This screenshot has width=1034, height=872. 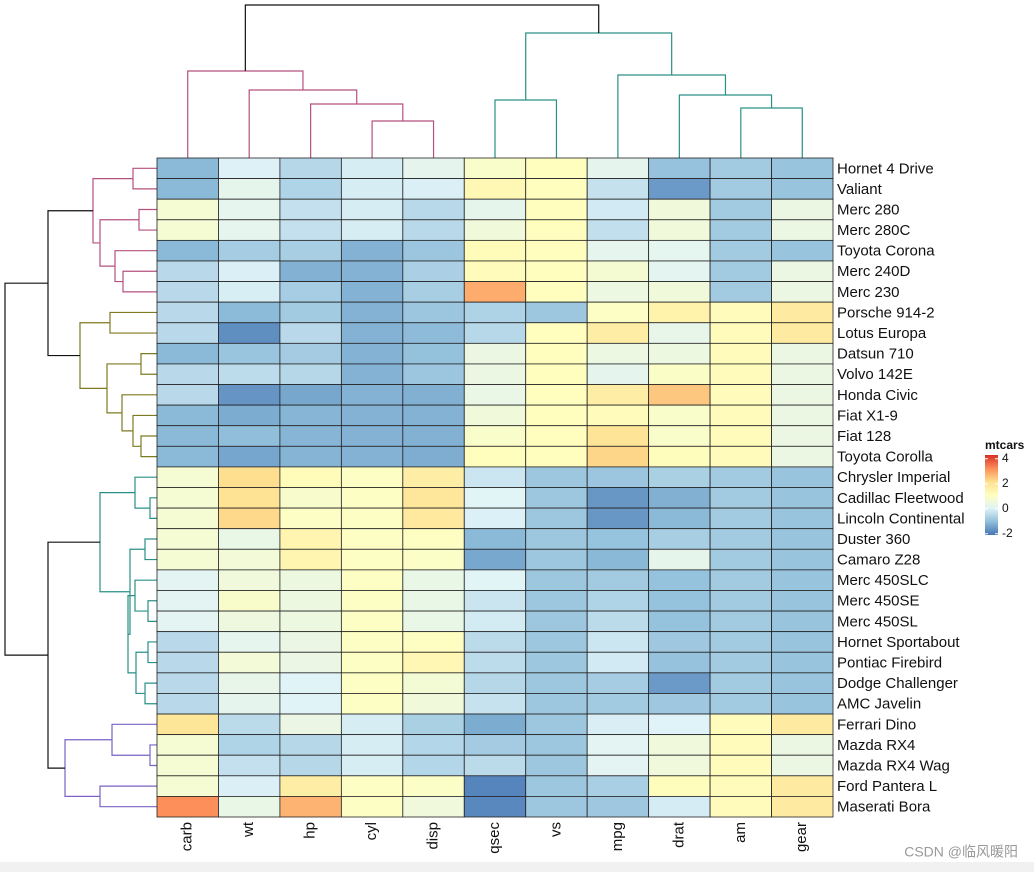 I want to click on watermark: CSDN @临风暖阳, so click(x=961, y=852).